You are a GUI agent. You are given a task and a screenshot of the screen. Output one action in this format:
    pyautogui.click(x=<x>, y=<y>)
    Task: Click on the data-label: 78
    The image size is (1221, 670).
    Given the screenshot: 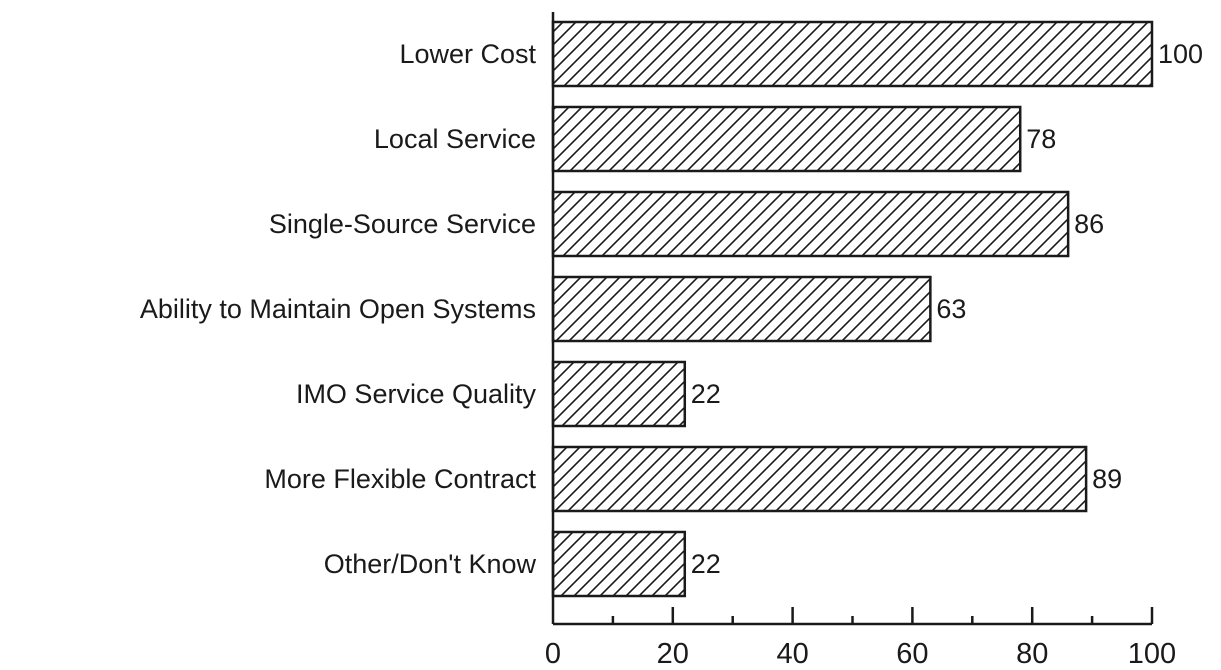 What is the action you would take?
    pyautogui.click(x=1041, y=139)
    